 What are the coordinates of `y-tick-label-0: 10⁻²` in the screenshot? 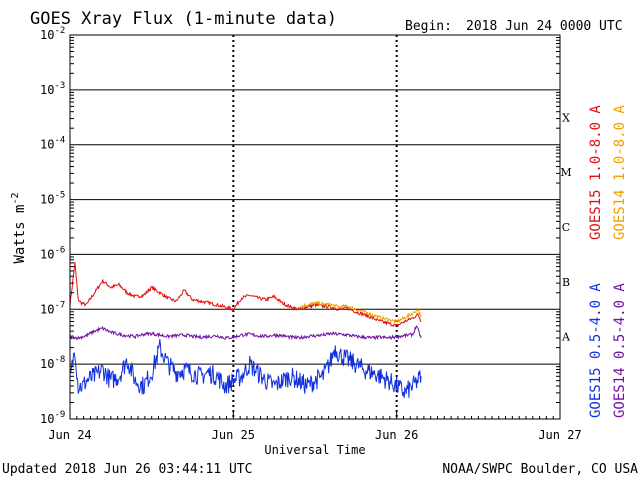 It's located at (52, 34).